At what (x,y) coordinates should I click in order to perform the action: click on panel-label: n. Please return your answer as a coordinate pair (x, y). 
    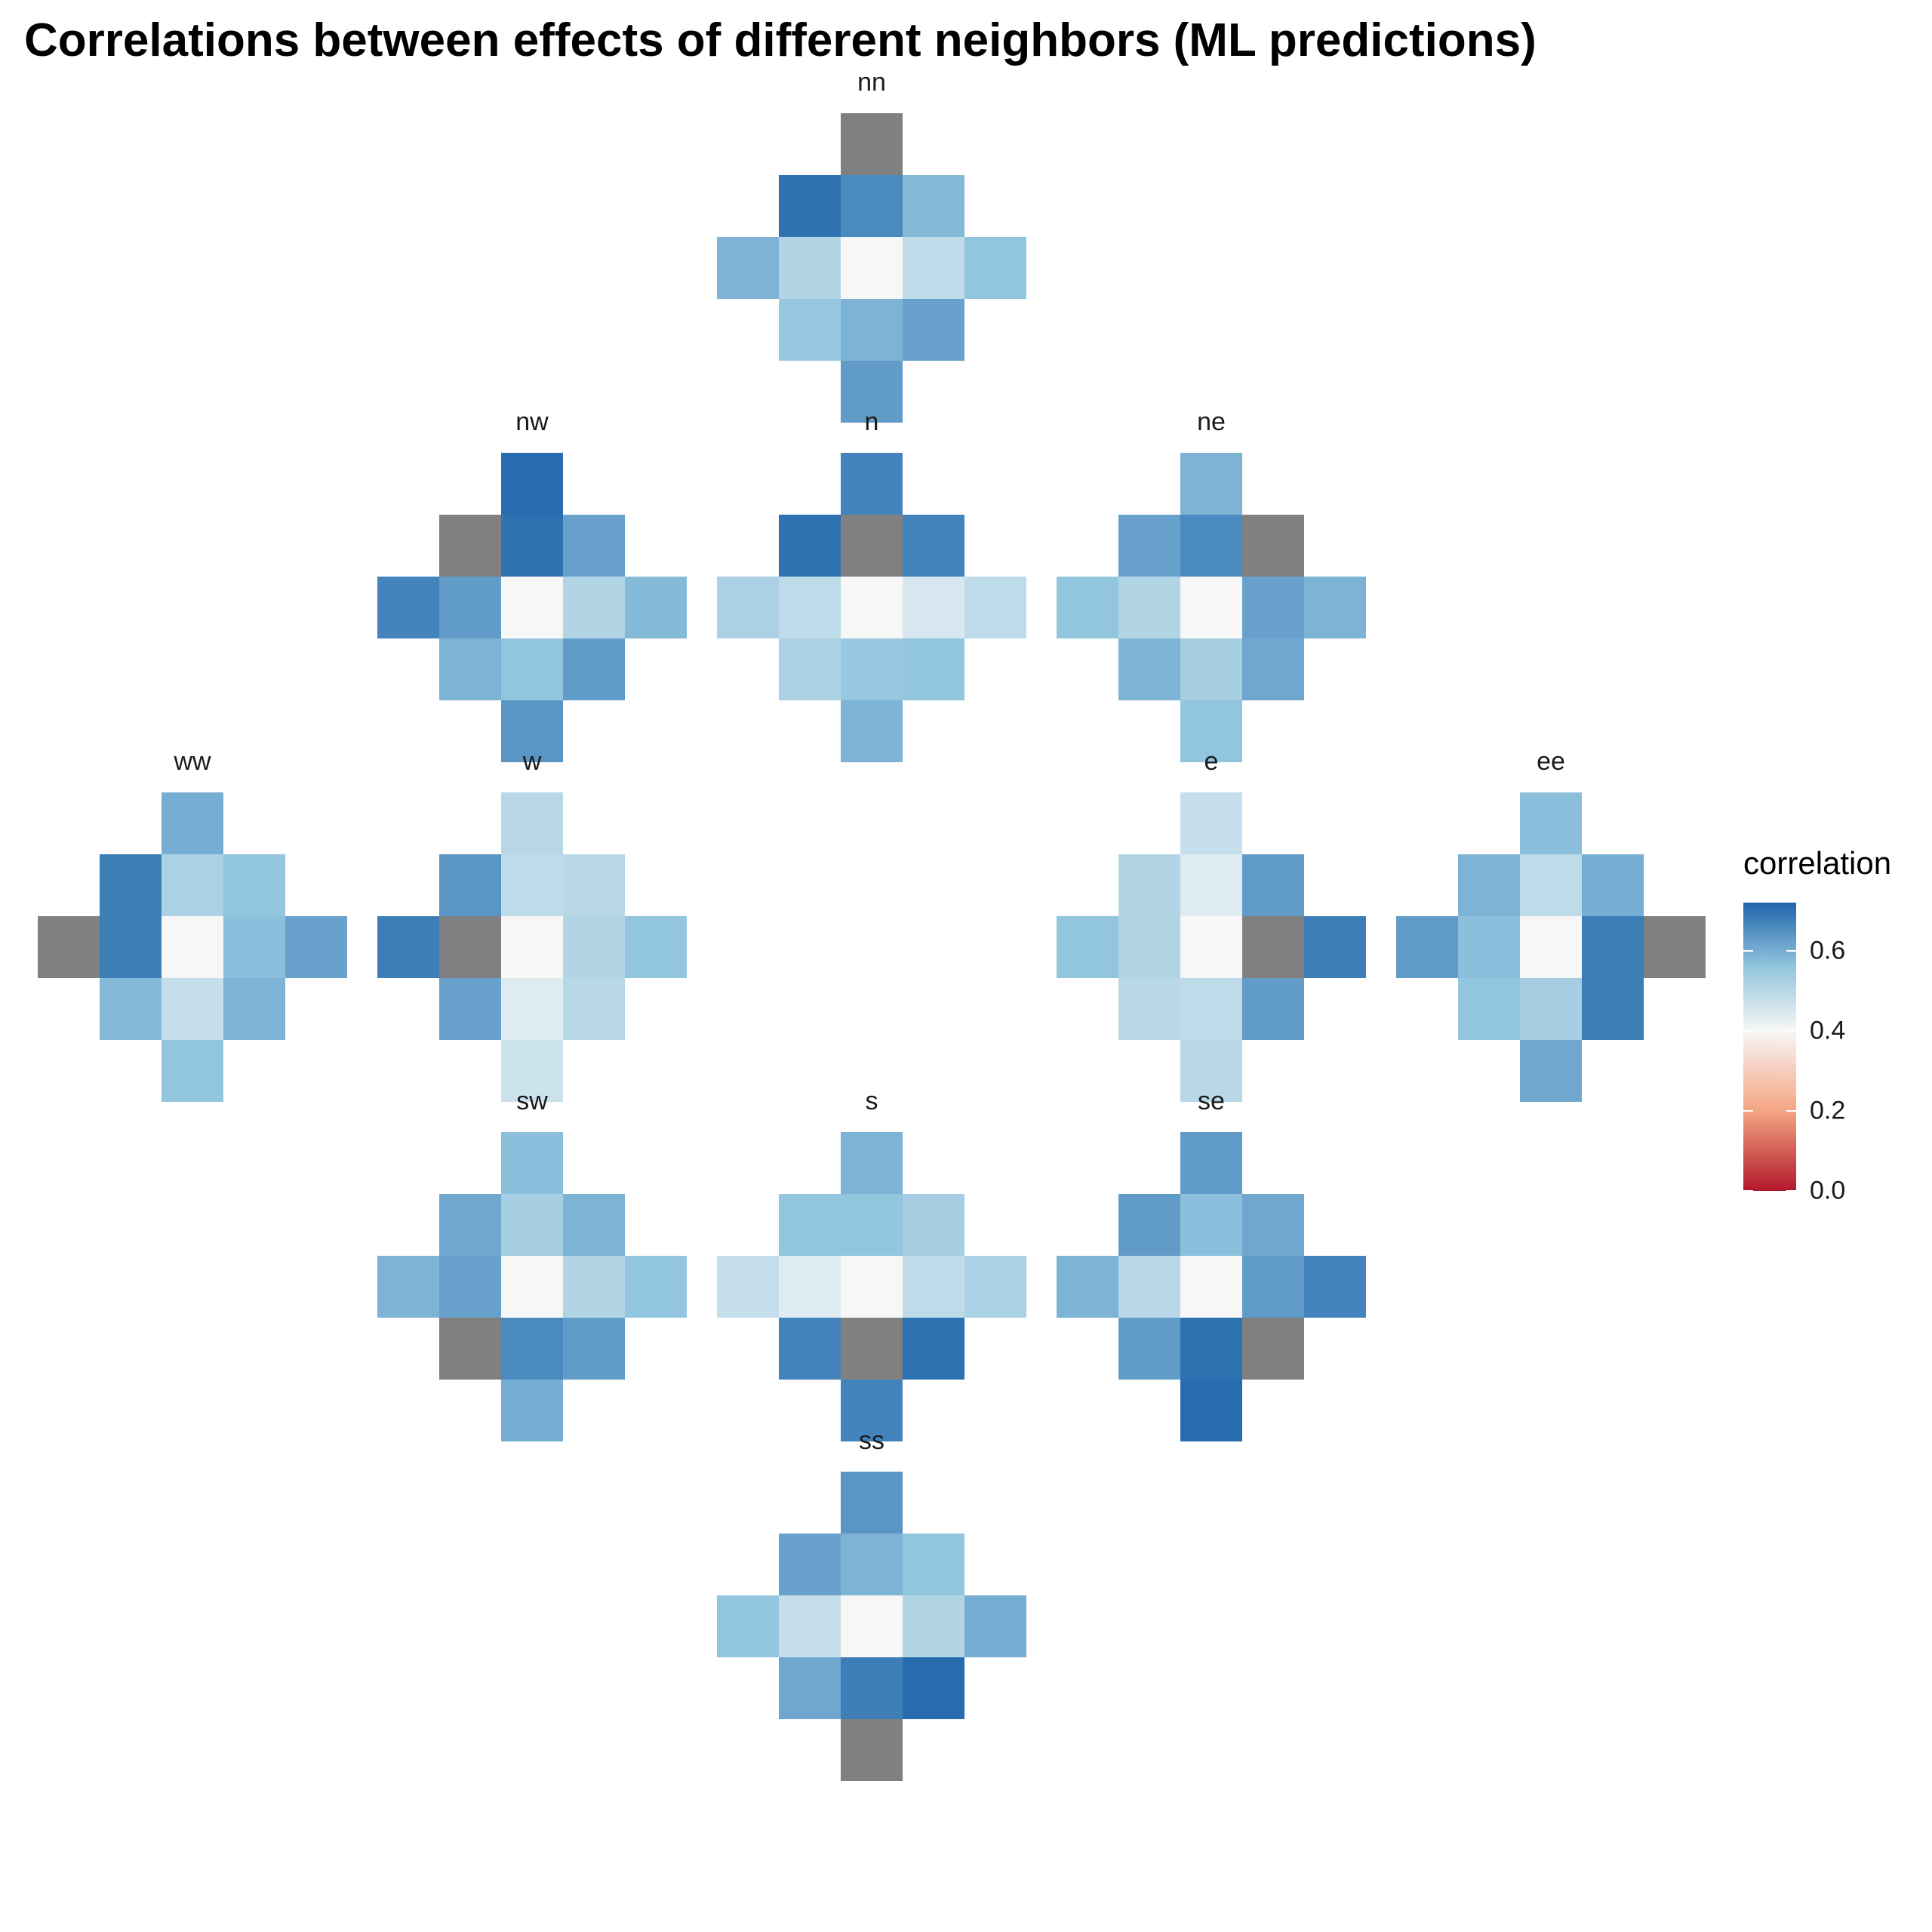
    Looking at the image, I should click on (871, 422).